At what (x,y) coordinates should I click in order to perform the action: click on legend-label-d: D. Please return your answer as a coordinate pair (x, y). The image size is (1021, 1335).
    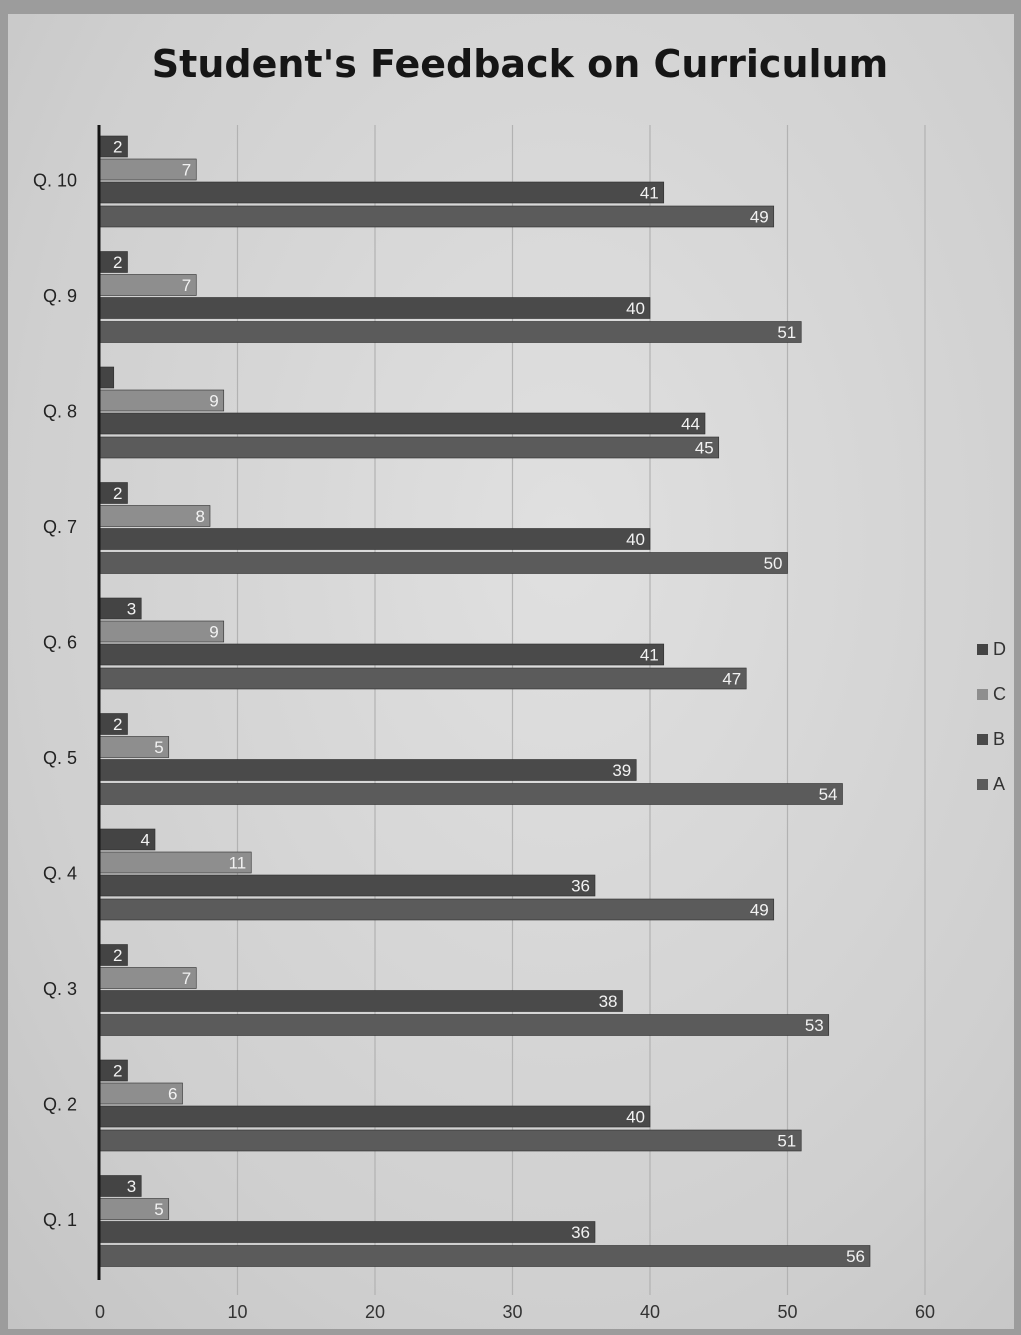
    Looking at the image, I should click on (999, 649).